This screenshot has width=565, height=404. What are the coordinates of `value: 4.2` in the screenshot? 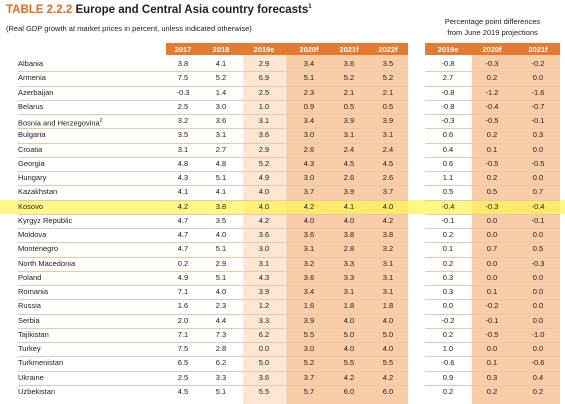 It's located at (264, 220).